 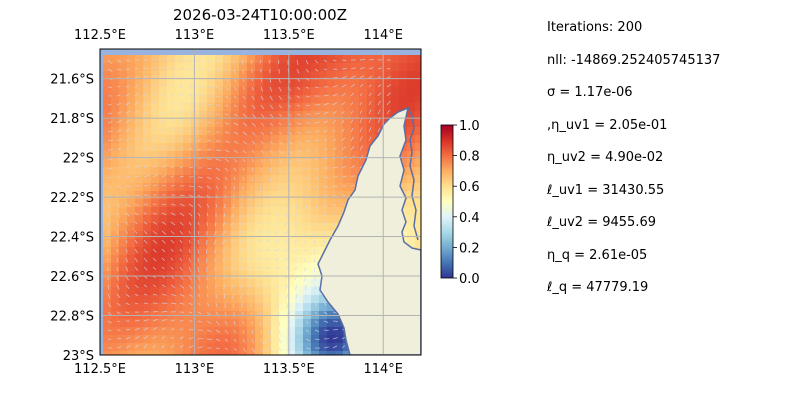 I want to click on colorbar-tick-label: 0.6, so click(x=469, y=187).